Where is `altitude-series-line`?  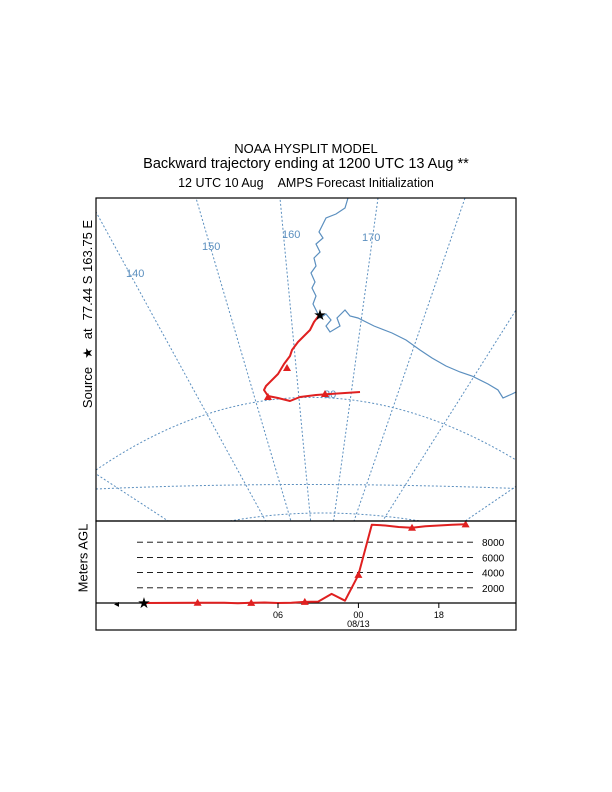 altitude-series-line is located at coordinates (304, 564).